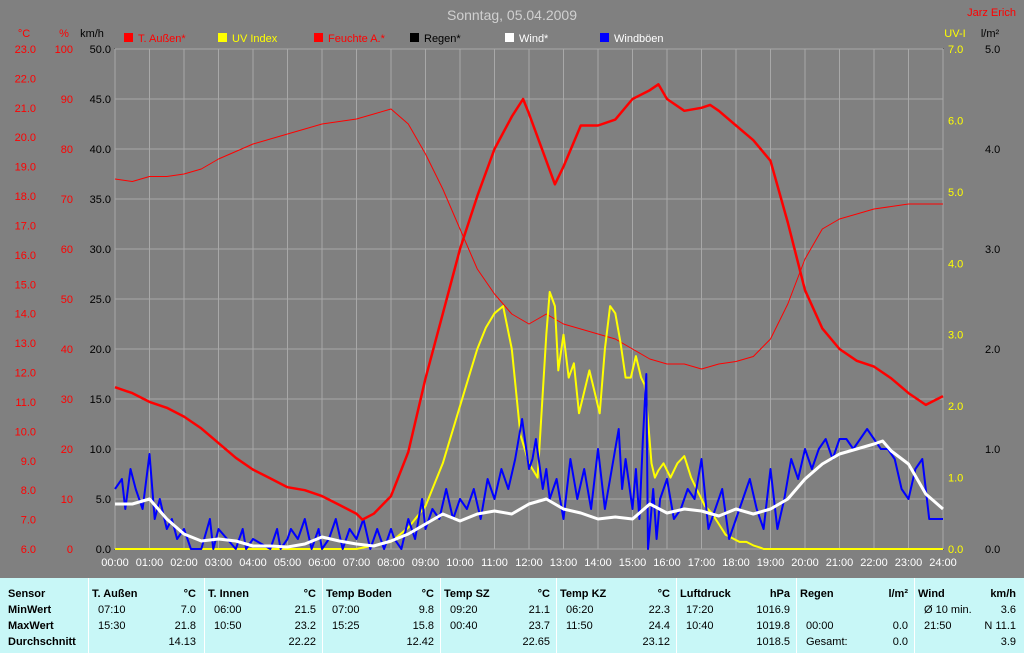 The width and height of the screenshot is (1024, 653). What do you see at coordinates (64, 34) in the screenshot?
I see `hum-unit-label: %` at bounding box center [64, 34].